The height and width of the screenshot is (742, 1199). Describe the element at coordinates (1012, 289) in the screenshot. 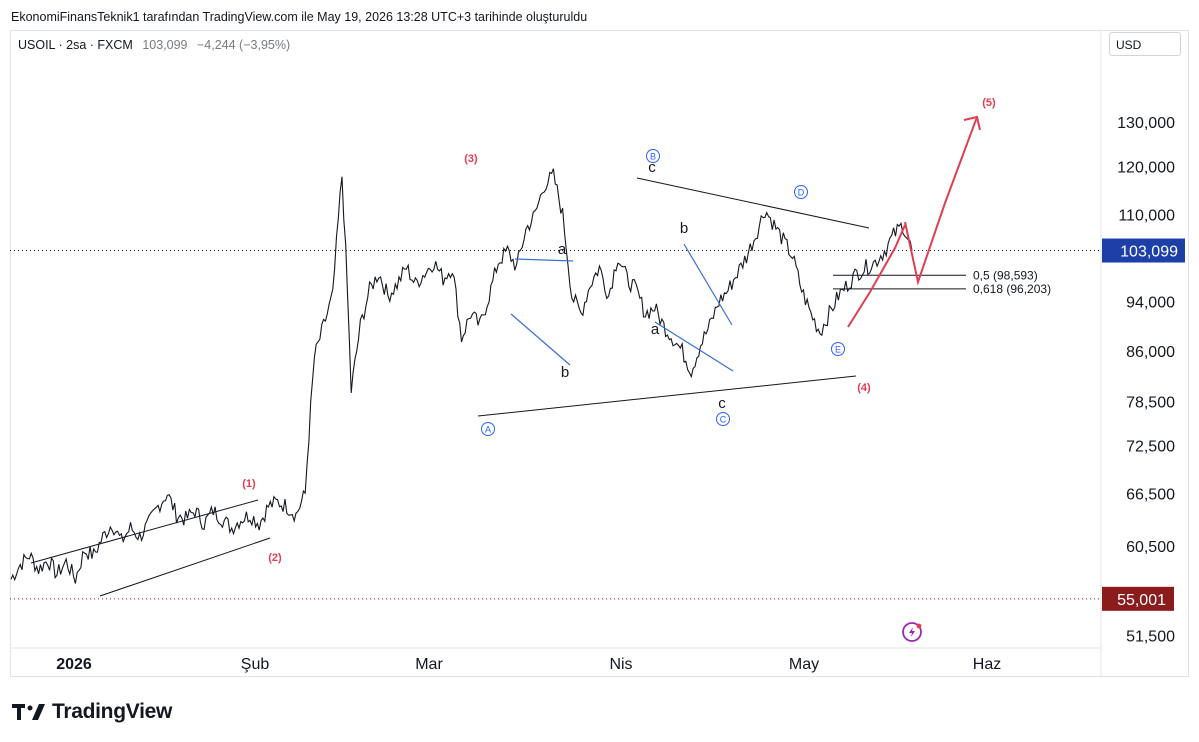

I see `fib-level-label: 0,618 (96,203)` at that location.